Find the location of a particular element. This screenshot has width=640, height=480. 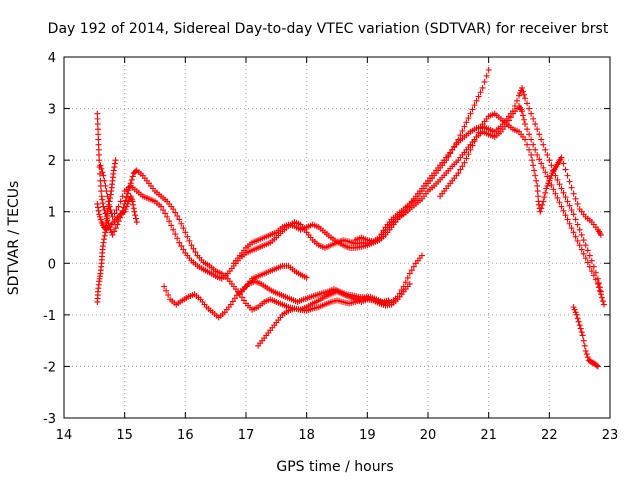

x-tick-label: 19 is located at coordinates (367, 435).